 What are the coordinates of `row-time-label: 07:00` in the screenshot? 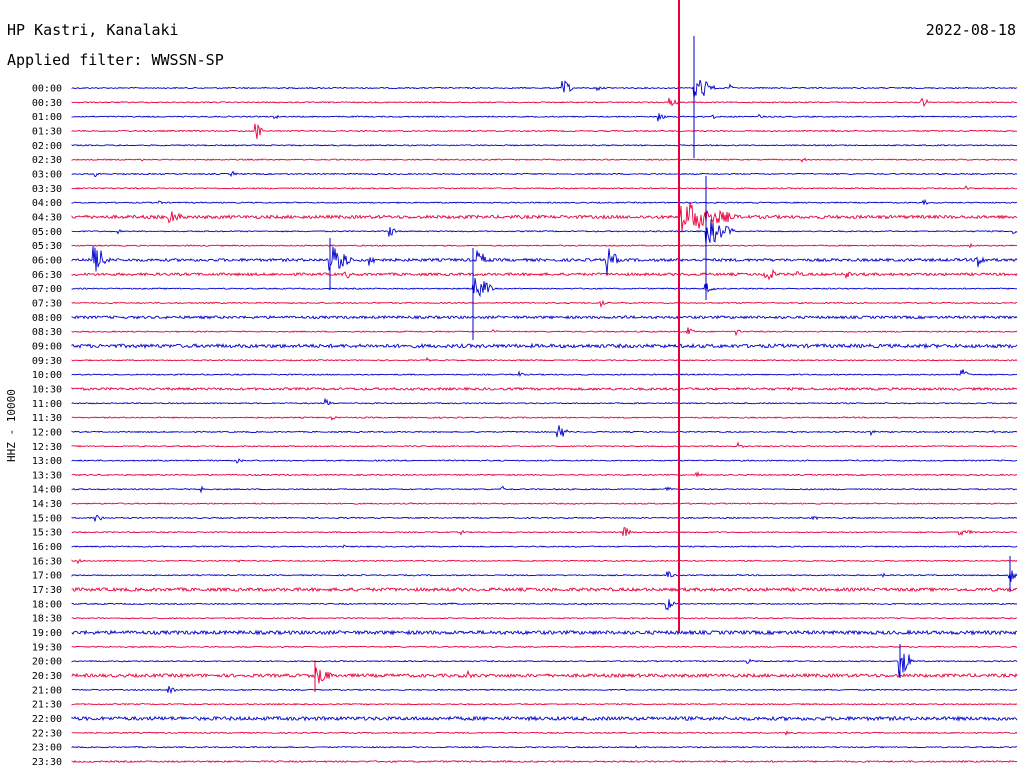 It's located at (47, 289).